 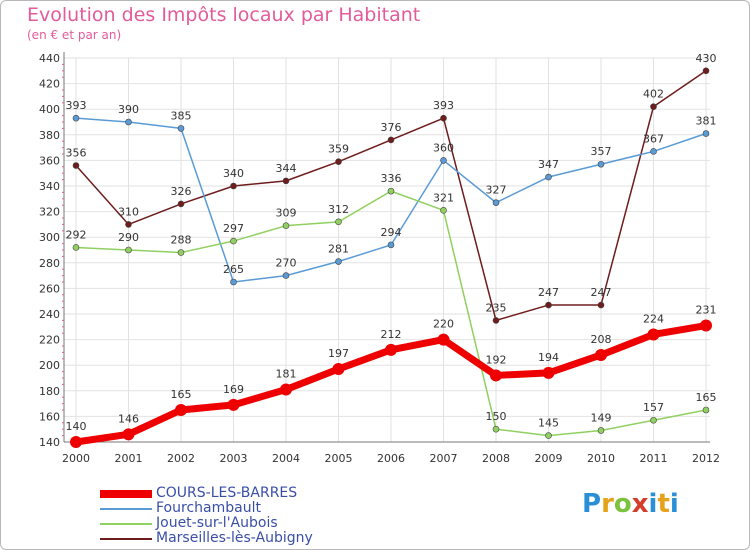 I want to click on data-label: 224, so click(x=653, y=318).